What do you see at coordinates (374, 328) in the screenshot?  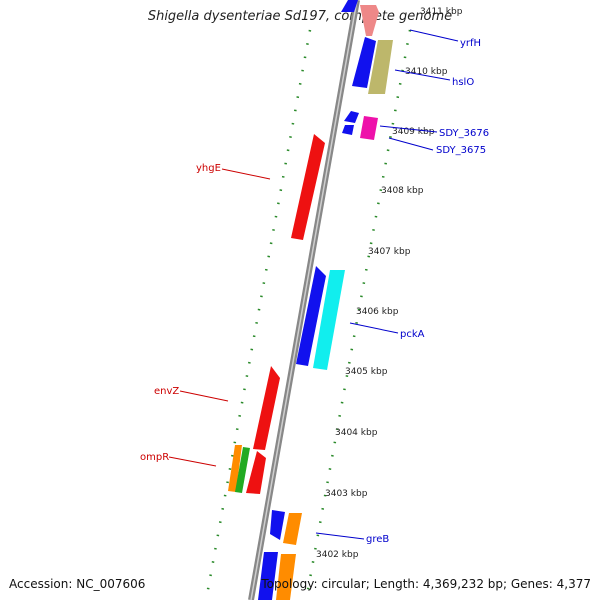 I see `leader-pckA` at bounding box center [374, 328].